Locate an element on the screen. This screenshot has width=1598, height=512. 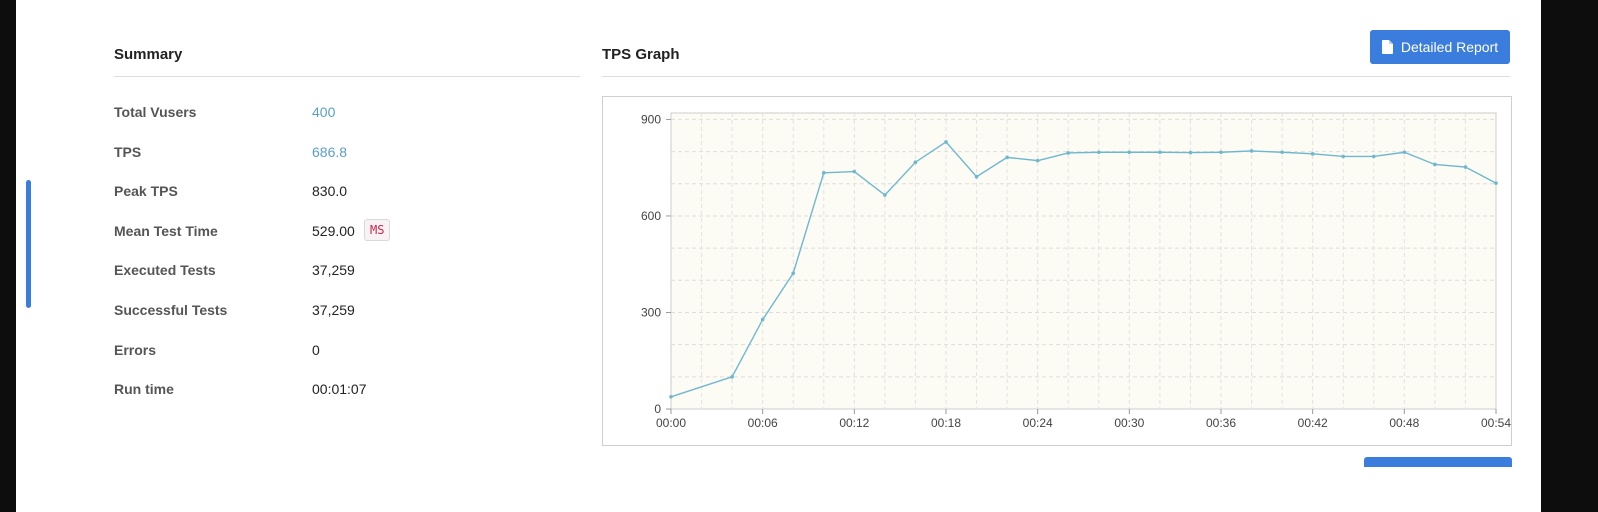
summary-row-value: 400 is located at coordinates (324, 112).